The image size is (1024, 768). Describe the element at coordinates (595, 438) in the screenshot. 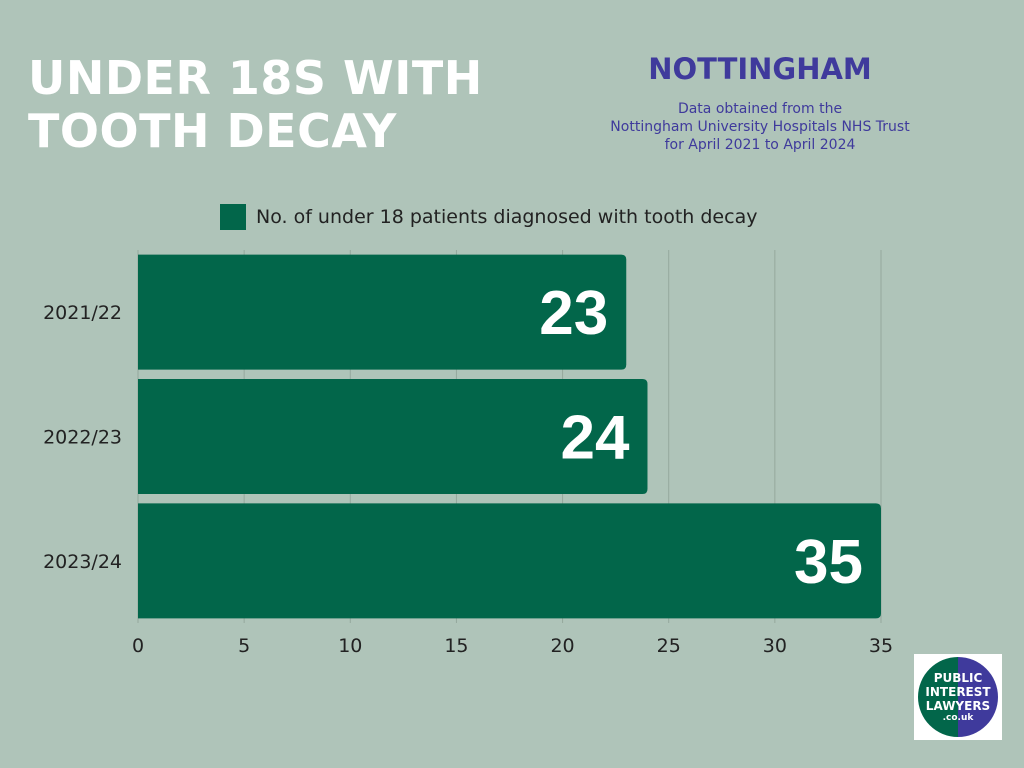

I see `bar-value-label: 24` at that location.